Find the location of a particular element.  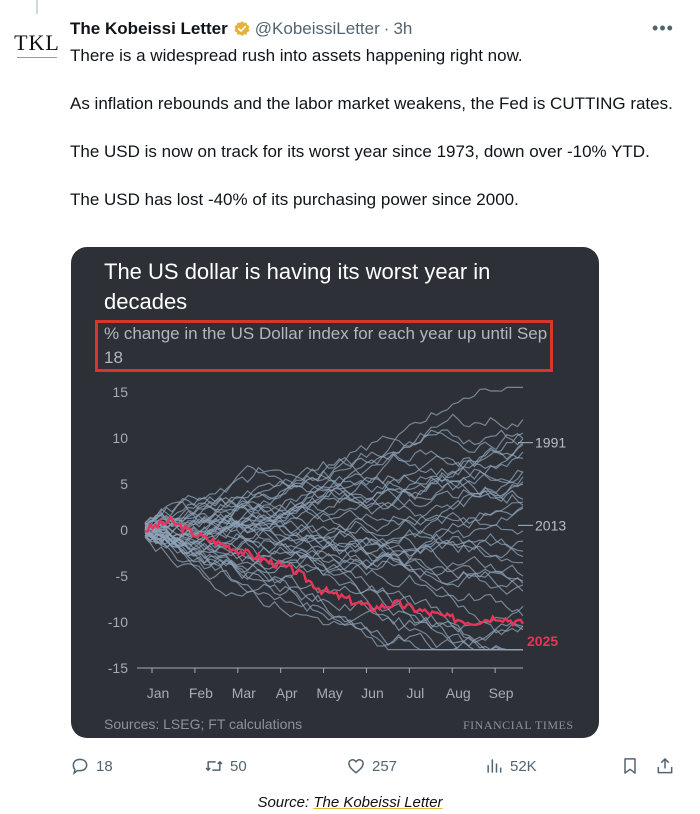

retweet-button: 50 is located at coordinates (225, 766).